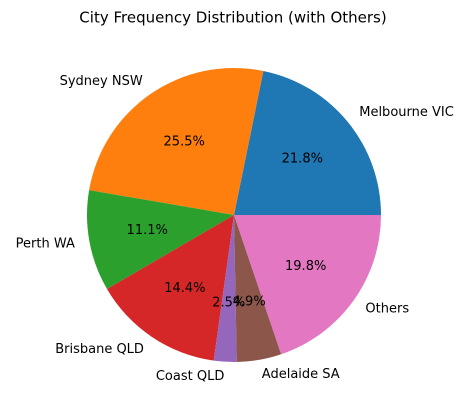 This screenshot has height=411, width=470. I want to click on slice-label: Others, so click(387, 309).